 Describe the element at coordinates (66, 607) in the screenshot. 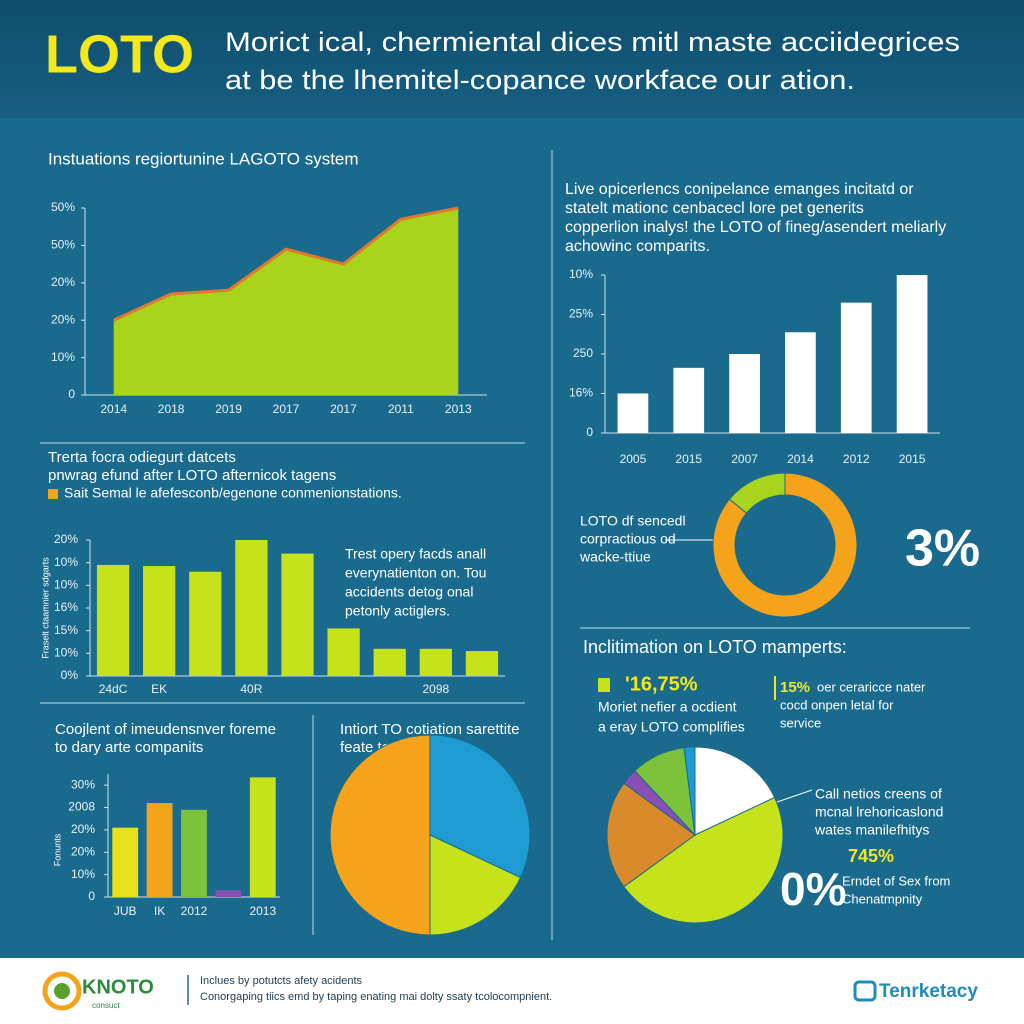

I see `y-tick-label: 16%` at that location.